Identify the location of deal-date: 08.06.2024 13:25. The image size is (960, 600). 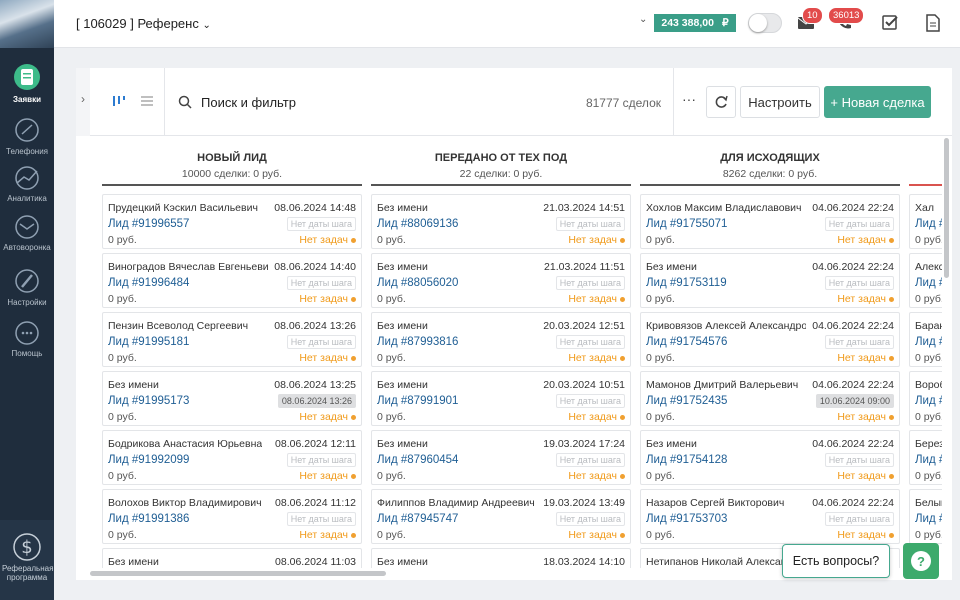
(315, 385).